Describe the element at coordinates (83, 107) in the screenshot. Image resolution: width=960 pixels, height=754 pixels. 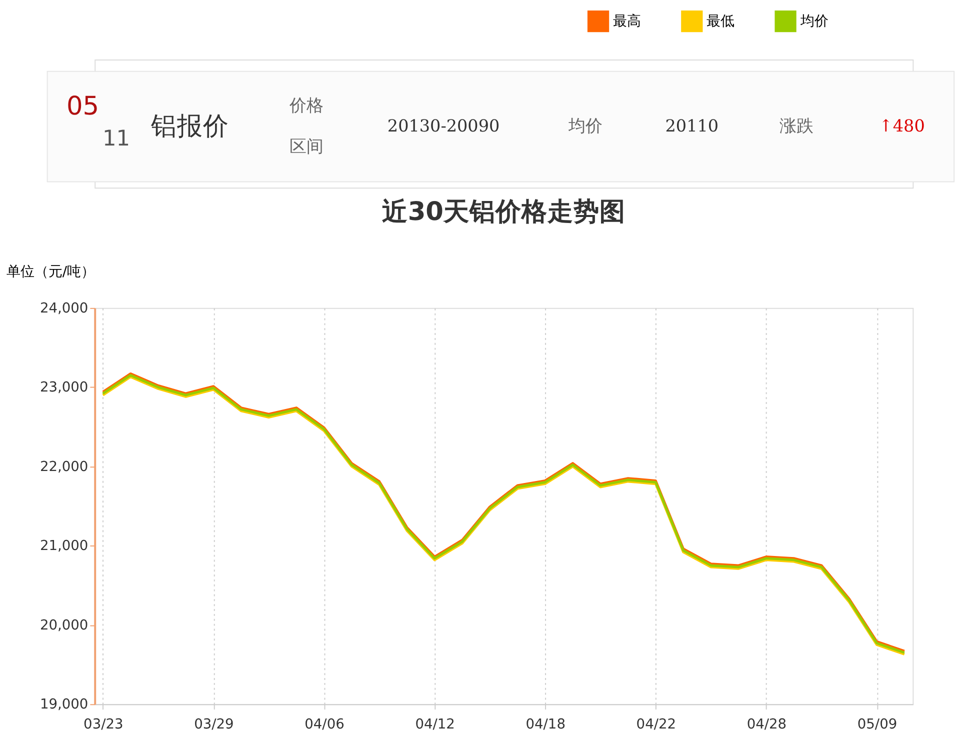
I see `text: 05` at that location.